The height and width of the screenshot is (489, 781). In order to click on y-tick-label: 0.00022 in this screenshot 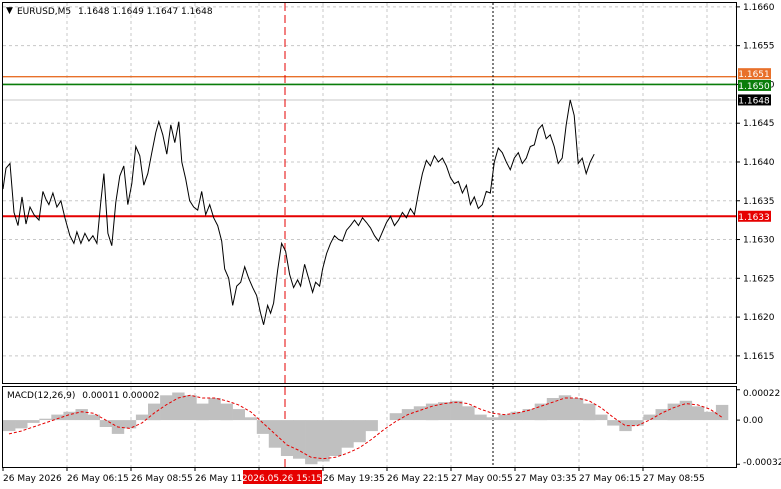, I will do `click(761, 394)`.